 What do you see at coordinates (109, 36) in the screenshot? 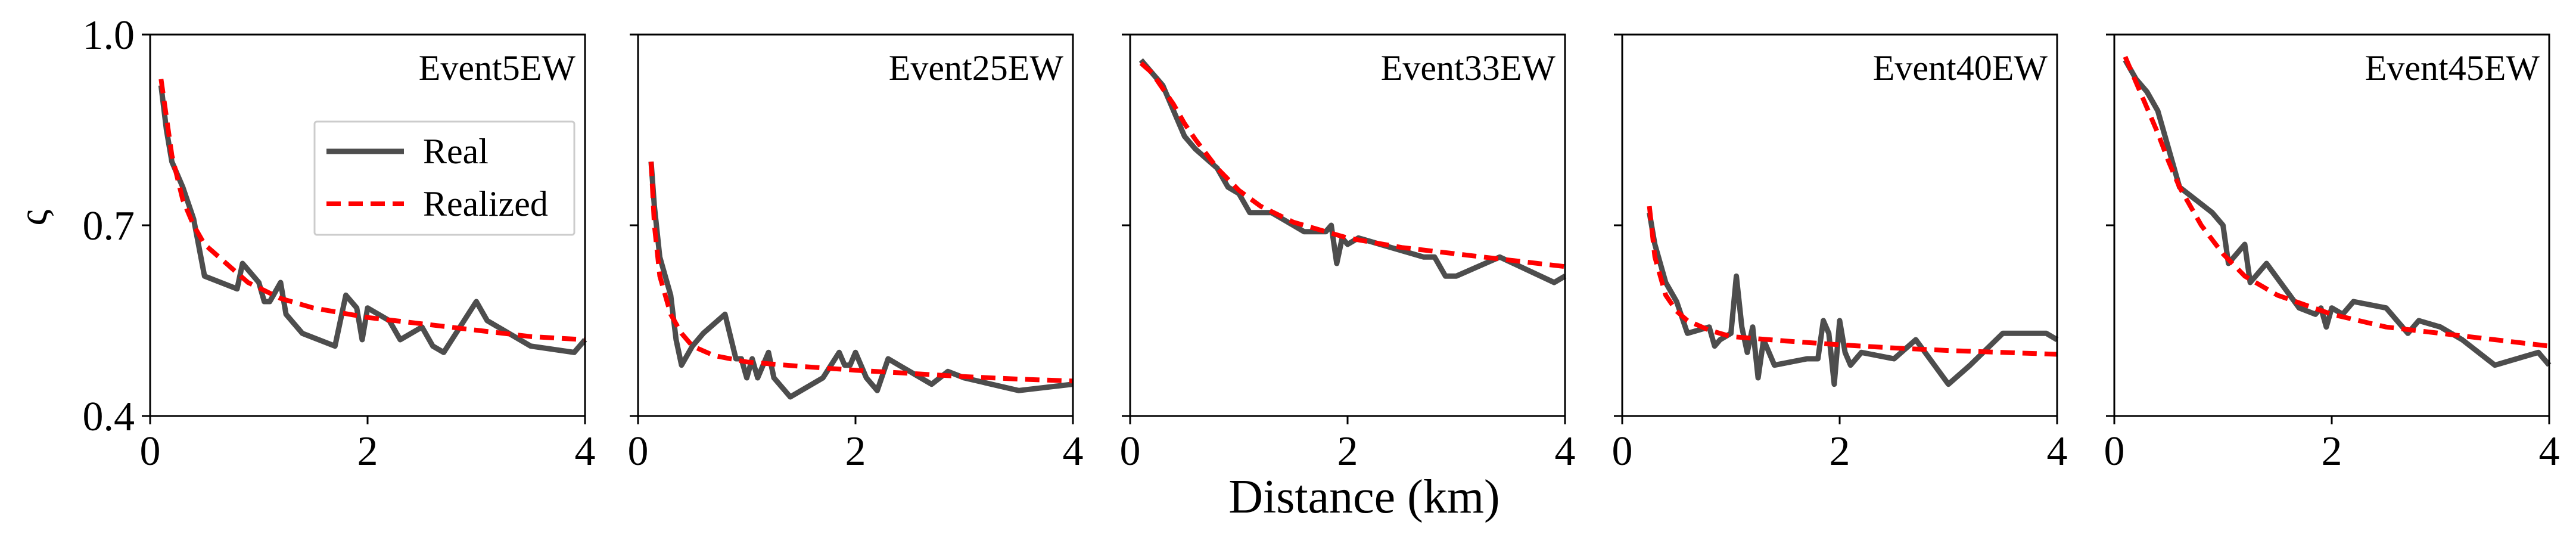
I see `y-tick-label: 1.0` at bounding box center [109, 36].